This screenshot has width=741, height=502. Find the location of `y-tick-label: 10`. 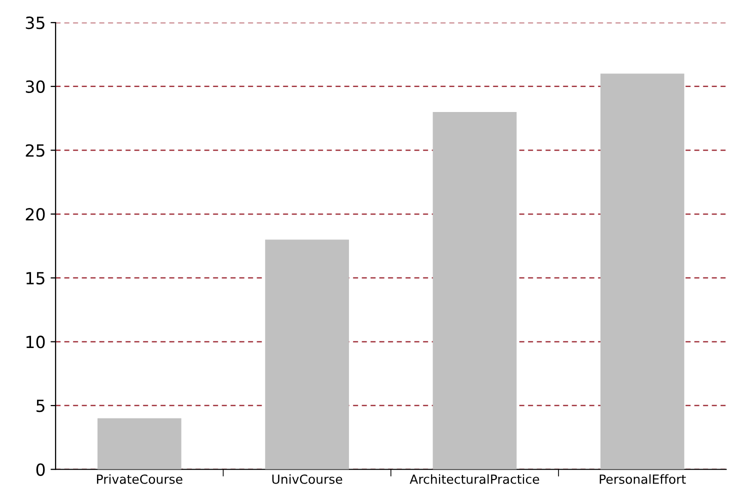

y-tick-label: 10 is located at coordinates (35, 342).